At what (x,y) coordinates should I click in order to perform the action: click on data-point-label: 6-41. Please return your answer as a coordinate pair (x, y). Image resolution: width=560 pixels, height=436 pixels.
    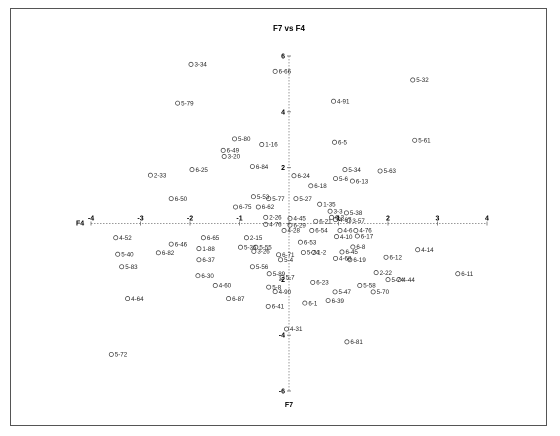
    Looking at the image, I should click on (278, 307).